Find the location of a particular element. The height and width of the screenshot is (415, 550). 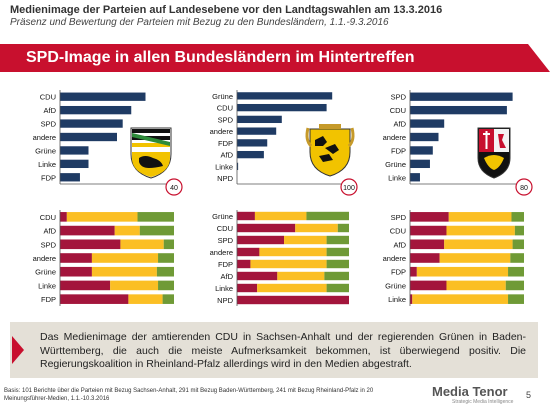

sachsen-anhalt-coat-of-arms is located at coordinates (151, 153).